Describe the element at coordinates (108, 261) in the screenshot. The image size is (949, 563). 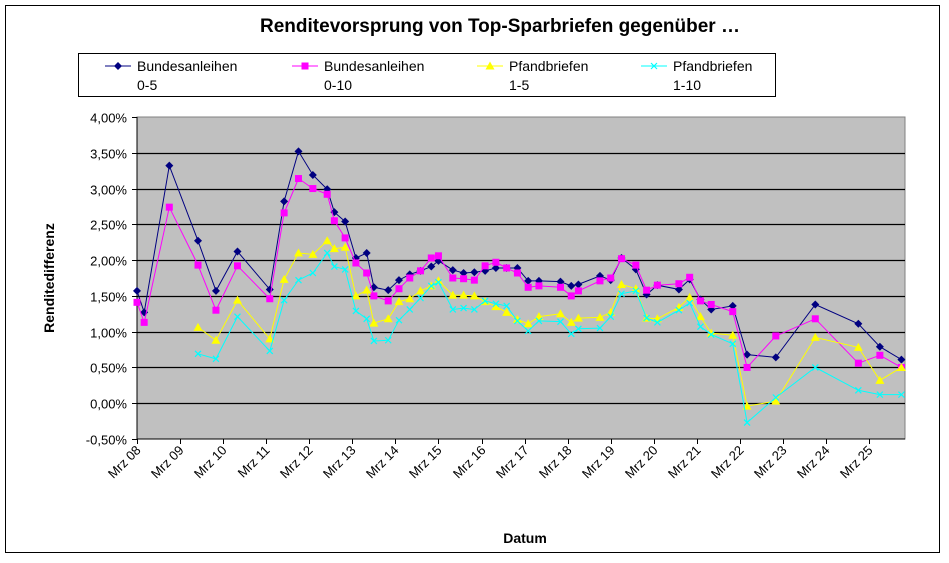
I see `y-tick-label: 2,00%` at that location.